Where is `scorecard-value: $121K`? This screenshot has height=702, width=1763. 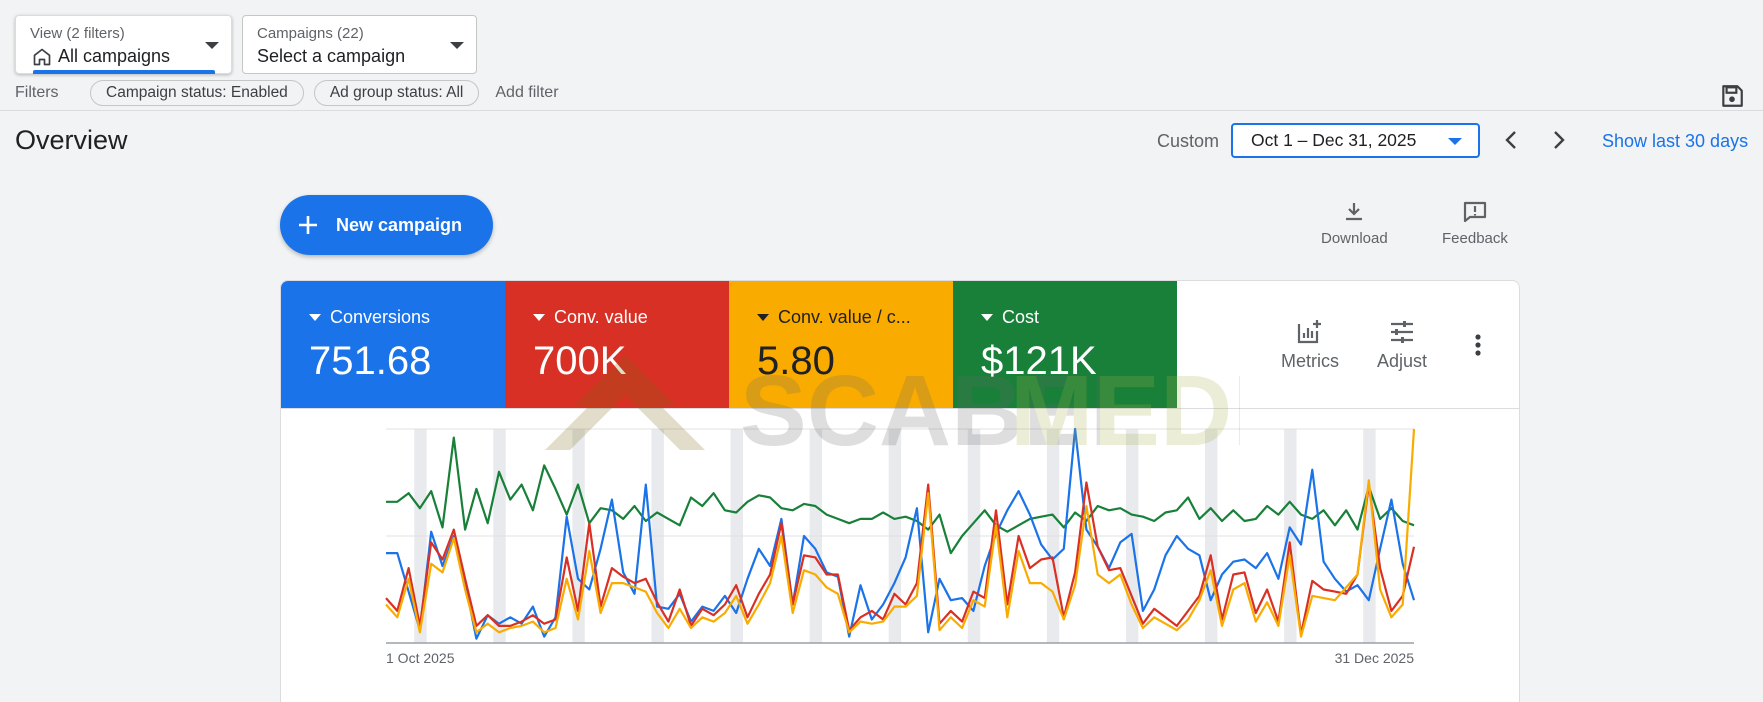
scorecard-value: $121K is located at coordinates (1039, 361).